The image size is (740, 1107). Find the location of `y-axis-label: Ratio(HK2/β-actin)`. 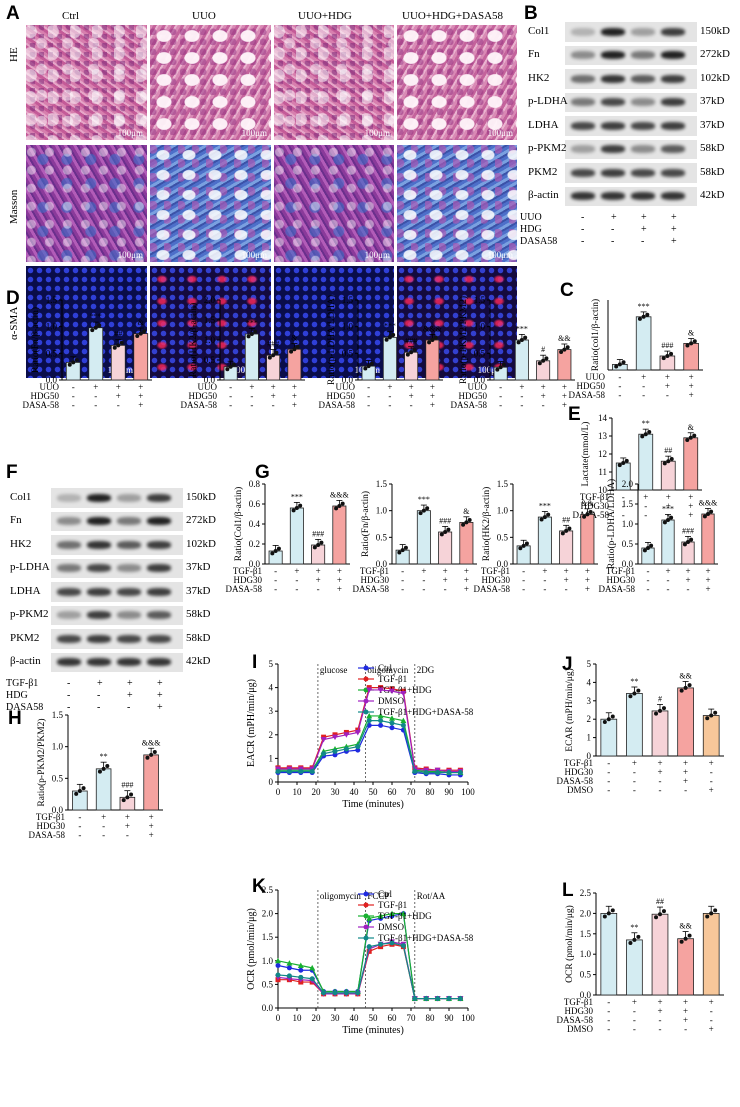

y-axis-label: Ratio(HK2/β-actin) is located at coordinates (486, 524).